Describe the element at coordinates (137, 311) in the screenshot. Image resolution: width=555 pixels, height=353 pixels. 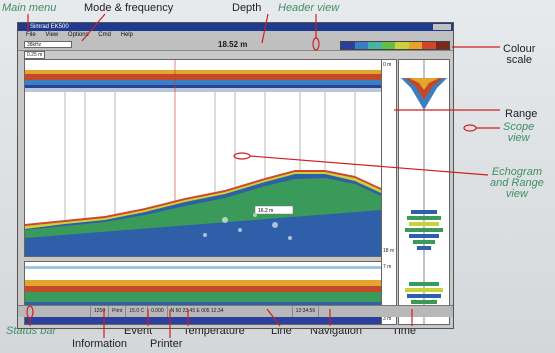
I see `status-temperature: 15.0 C` at that location.